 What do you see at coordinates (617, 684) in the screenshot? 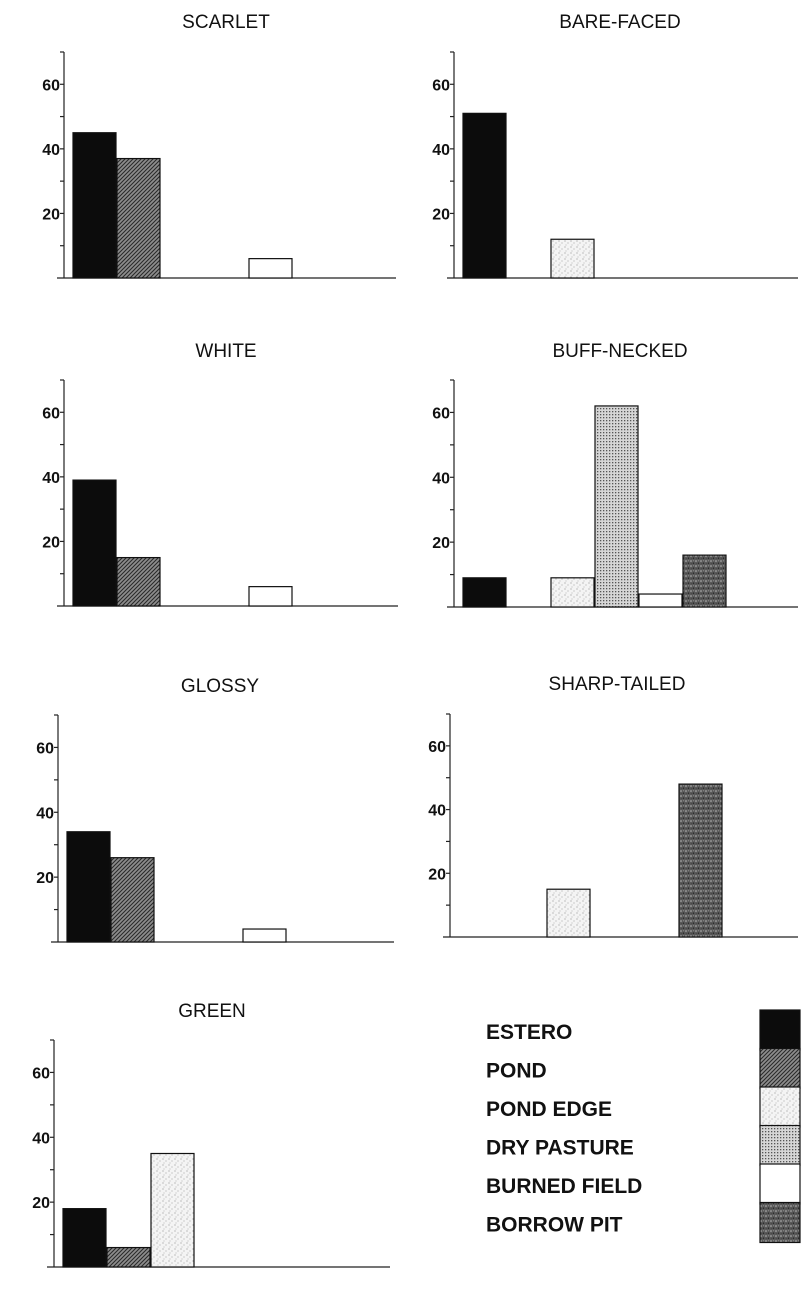
I see `chart-title: SHARP-TAILED` at bounding box center [617, 684].